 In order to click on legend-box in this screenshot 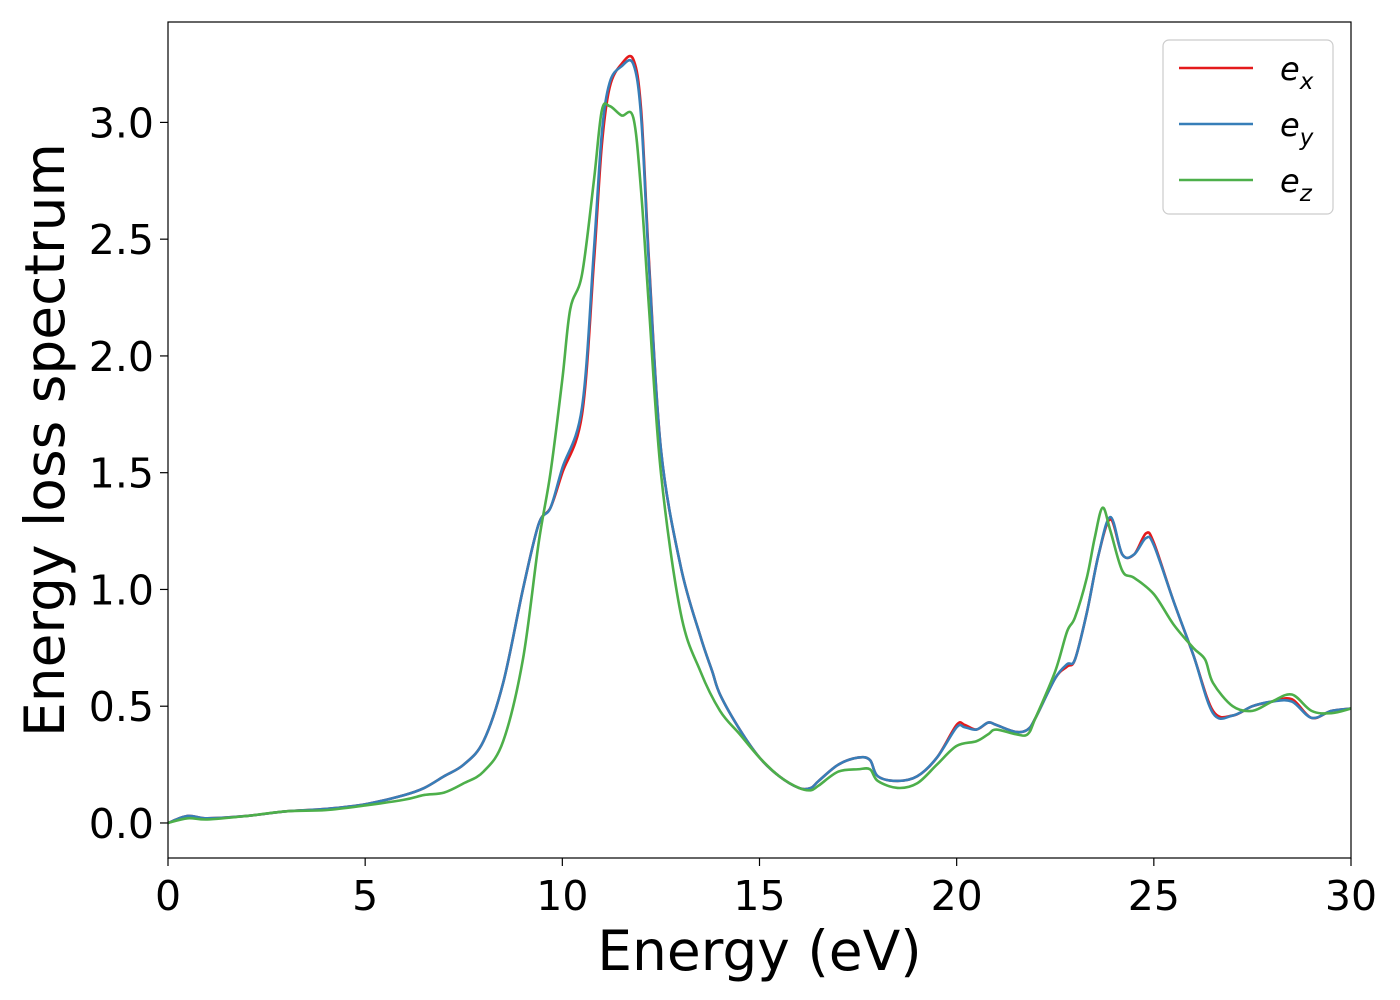, I will do `click(1248, 127)`.